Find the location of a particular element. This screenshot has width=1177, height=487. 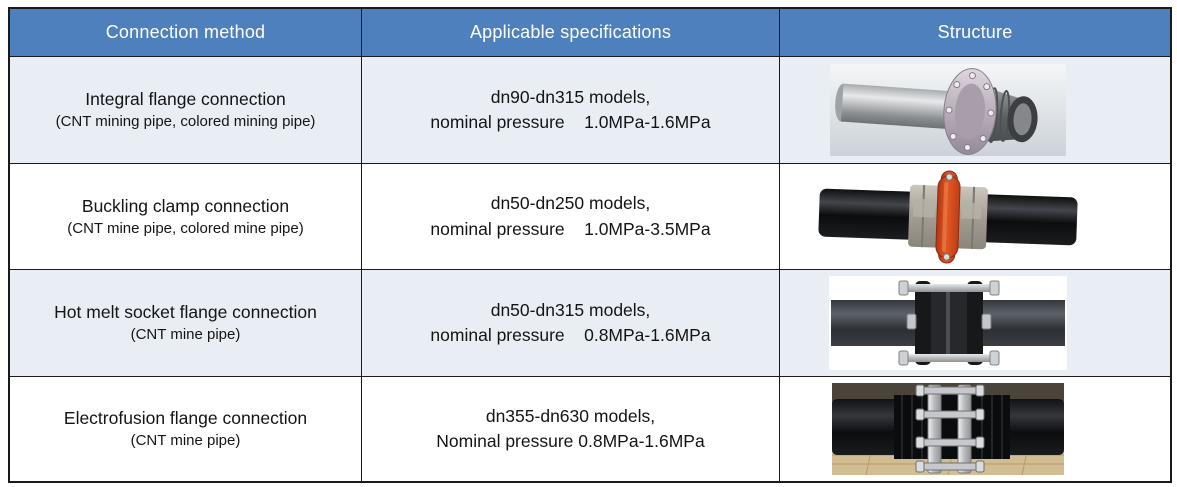

method-name: Integral flange connection is located at coordinates (185, 99).